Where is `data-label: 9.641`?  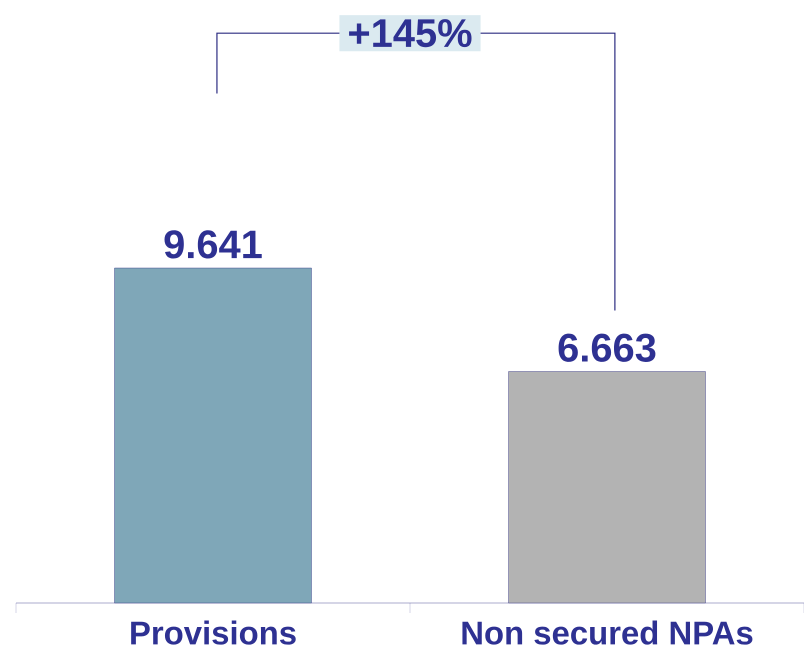 data-label: 9.641 is located at coordinates (213, 244).